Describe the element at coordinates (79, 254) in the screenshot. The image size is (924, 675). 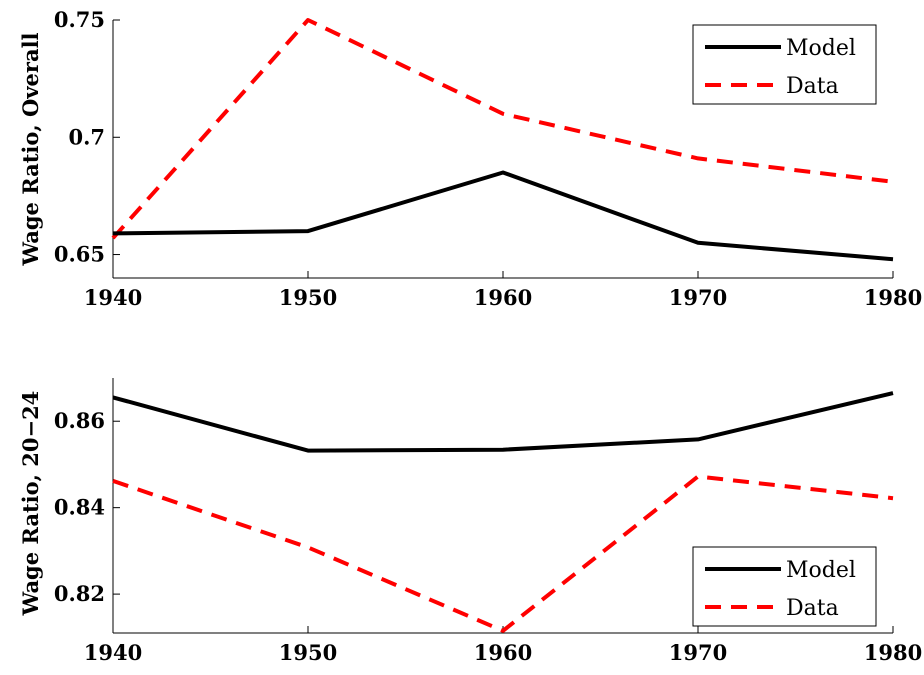
I see `y-tick-label: 0.65` at that location.